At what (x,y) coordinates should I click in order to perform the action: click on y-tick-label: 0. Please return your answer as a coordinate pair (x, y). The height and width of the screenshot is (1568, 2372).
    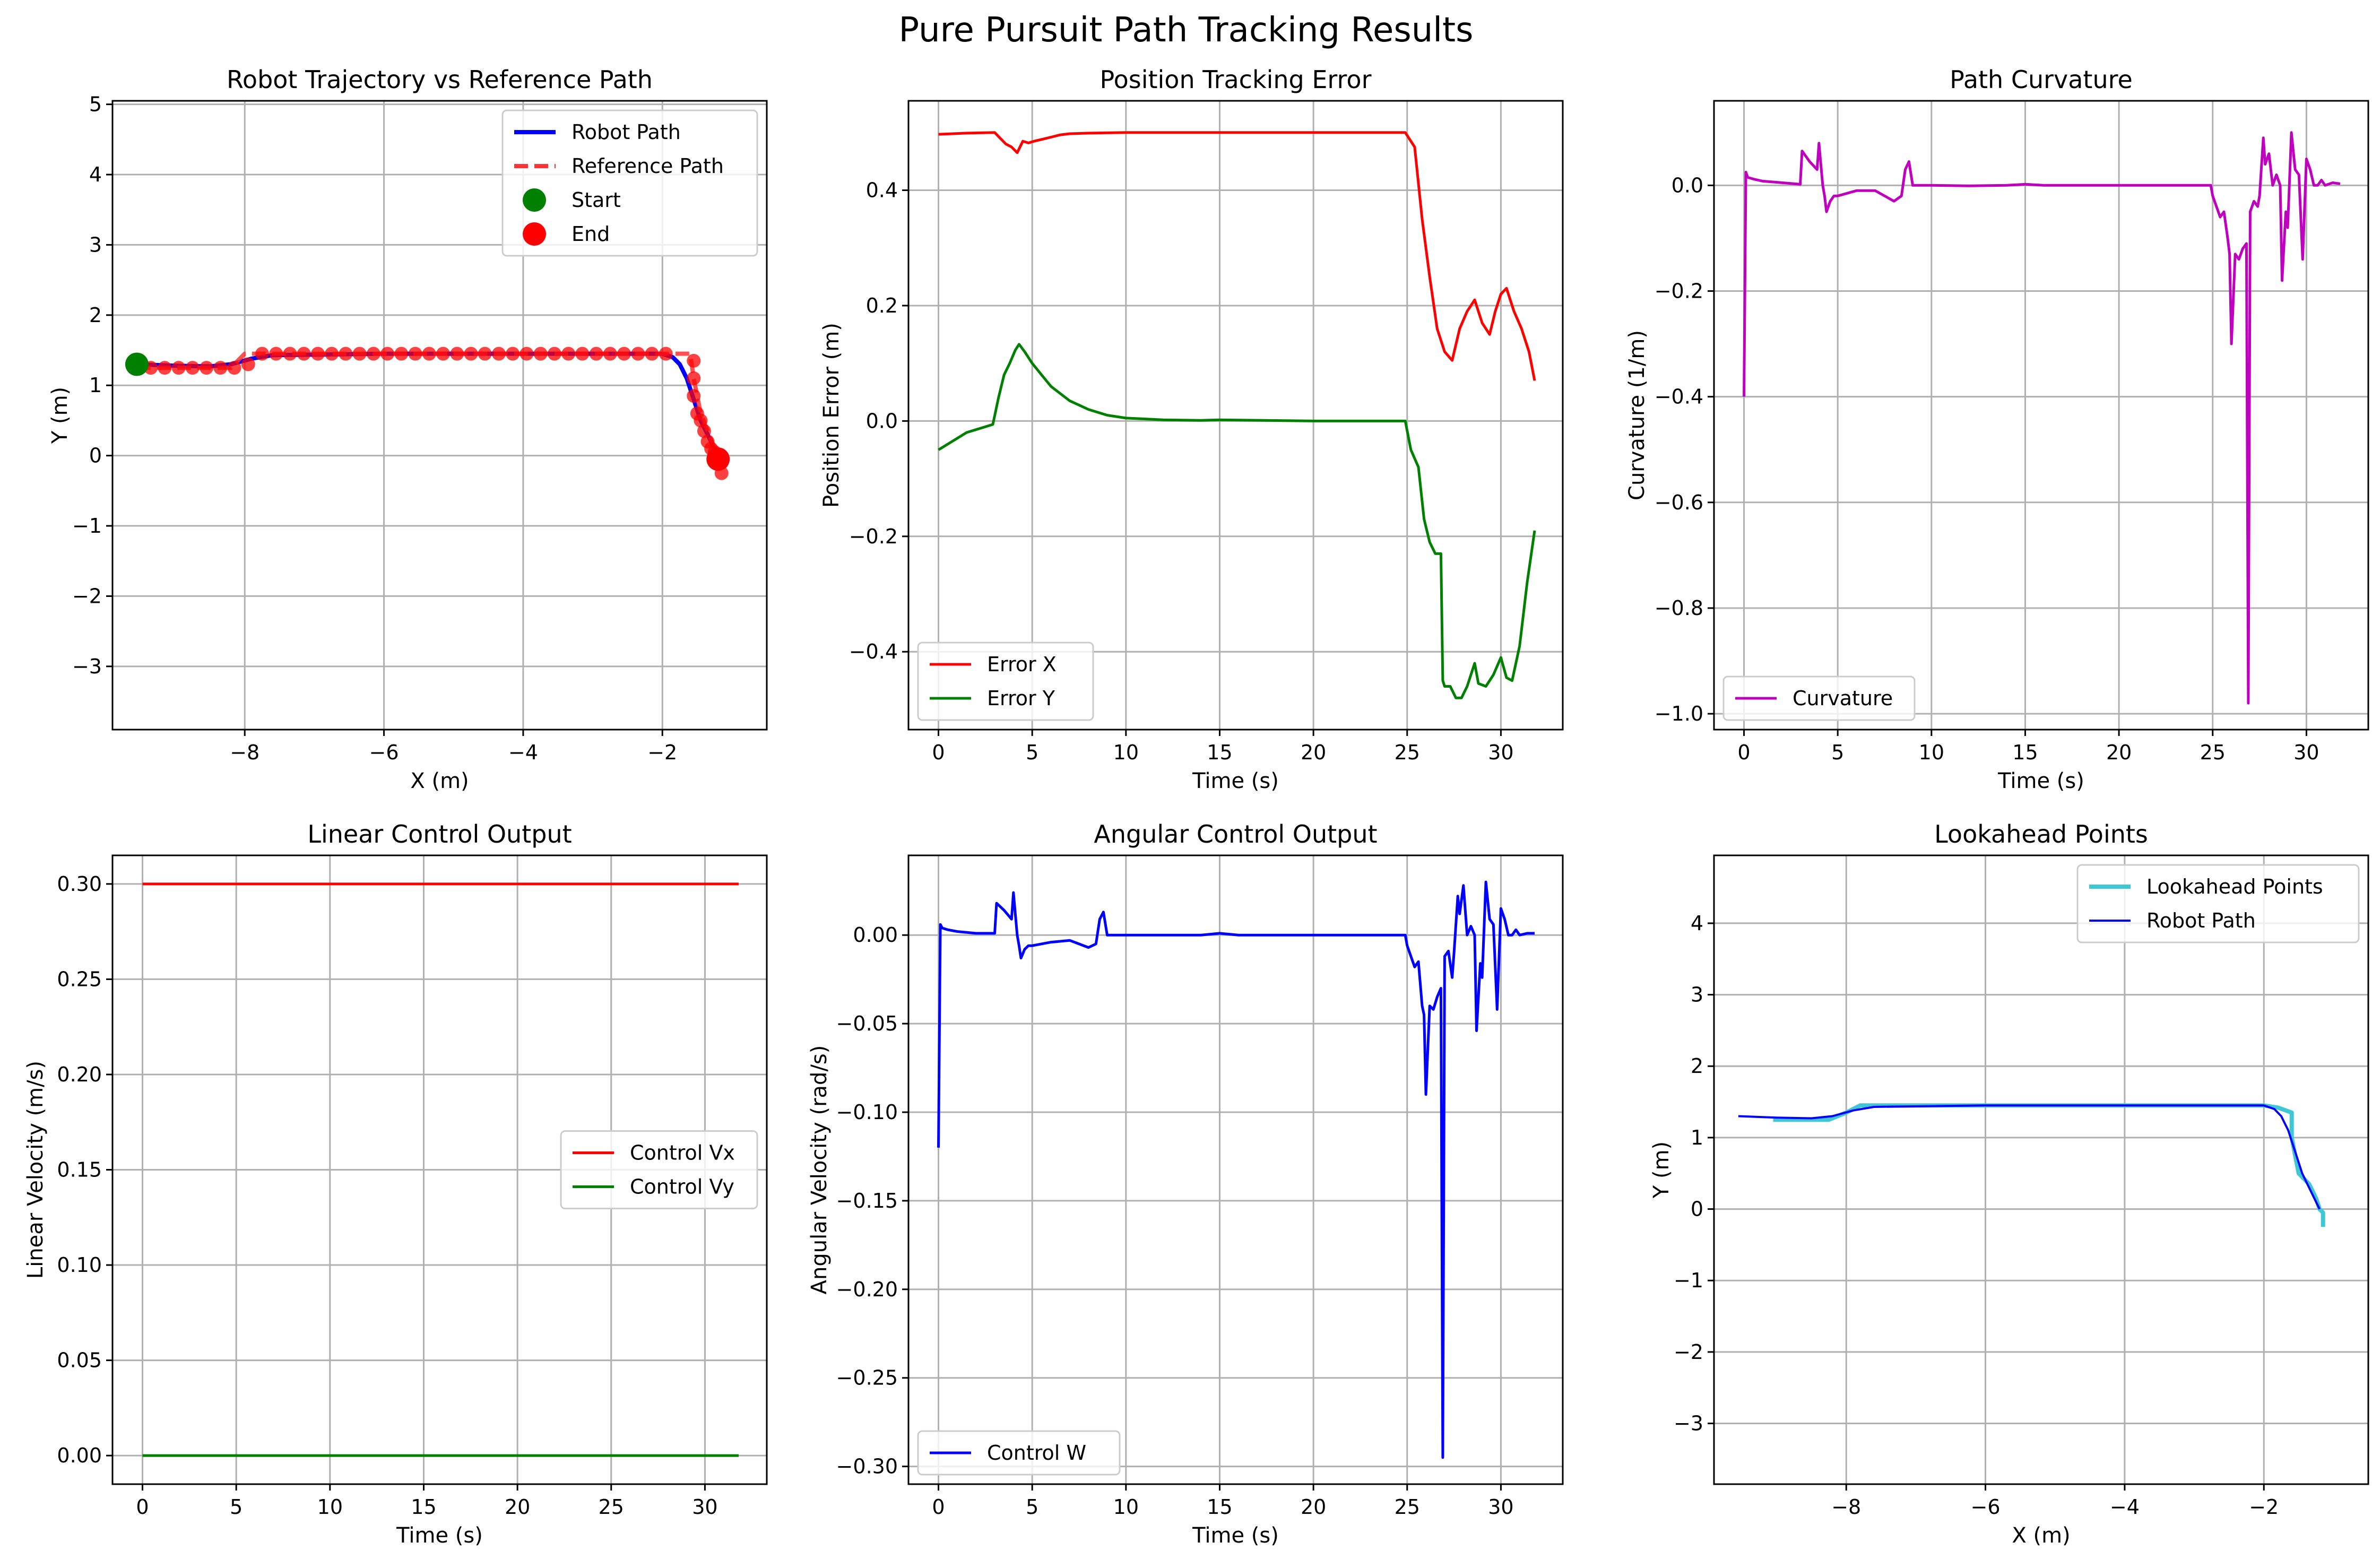
    Looking at the image, I should click on (95, 455).